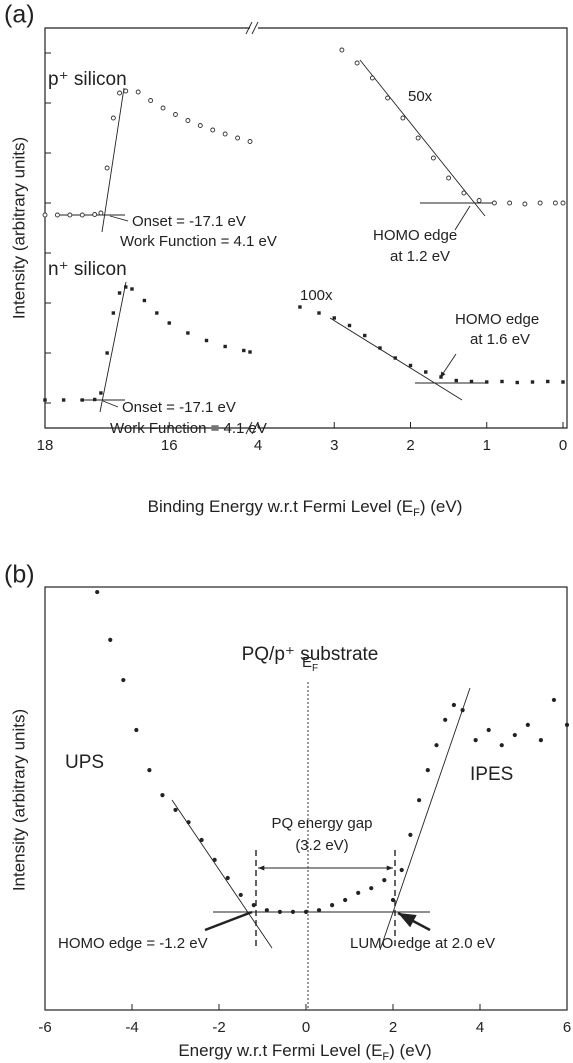 The height and width of the screenshot is (1063, 573). What do you see at coordinates (169, 445) in the screenshot?
I see `x-tick-label: 16` at bounding box center [169, 445].